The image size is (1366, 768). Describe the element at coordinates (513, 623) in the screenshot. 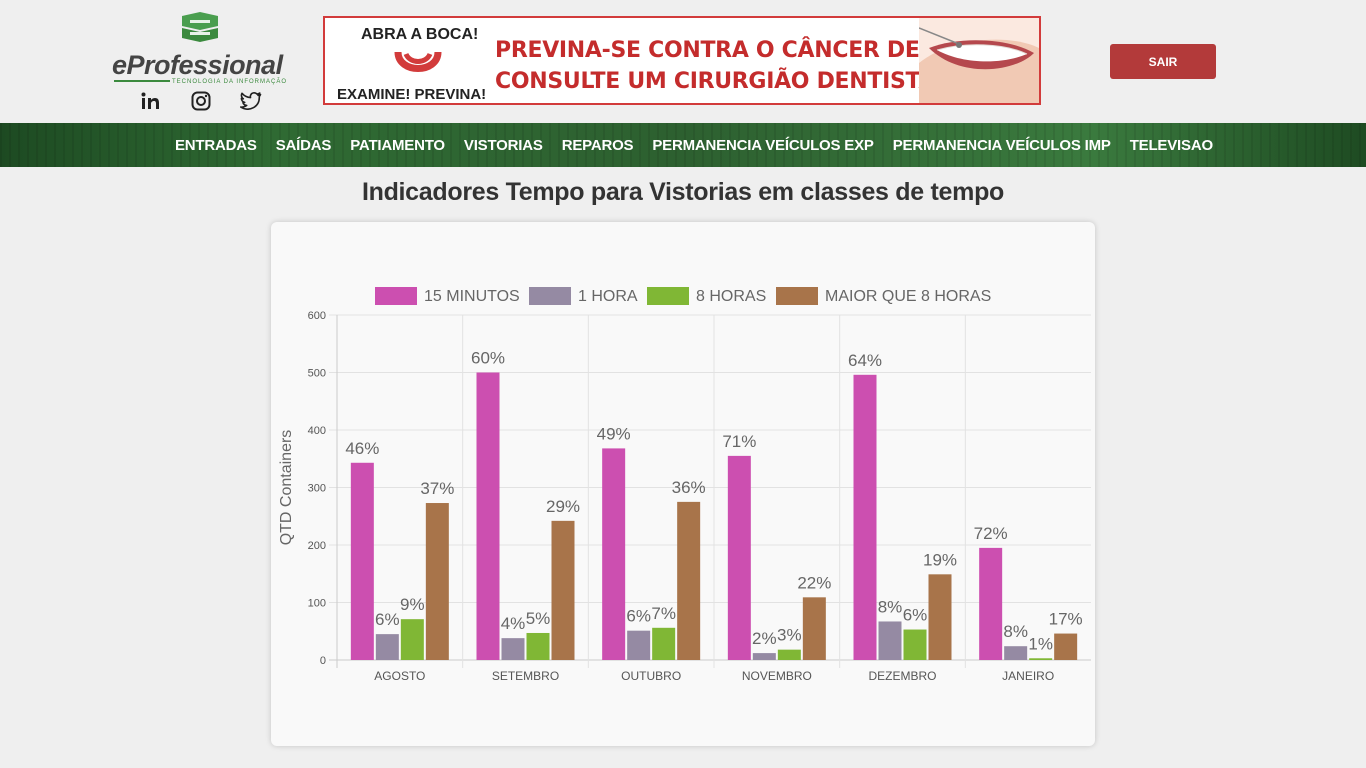

I see `data-label: 4%` at that location.